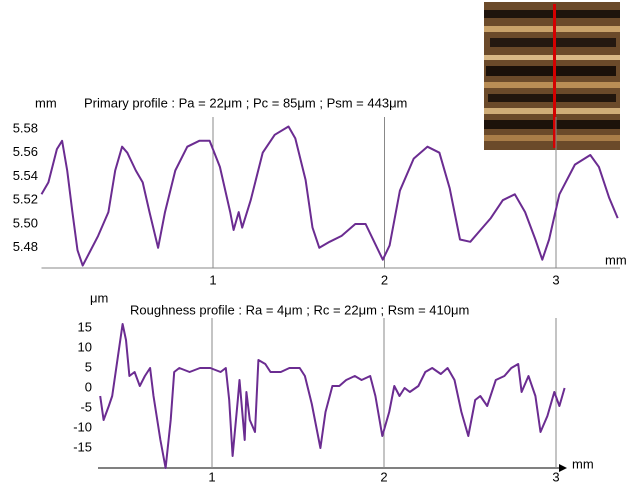 The image size is (626, 487). Describe the element at coordinates (25, 246) in the screenshot. I see `y-tick-label: 5.48` at that location.